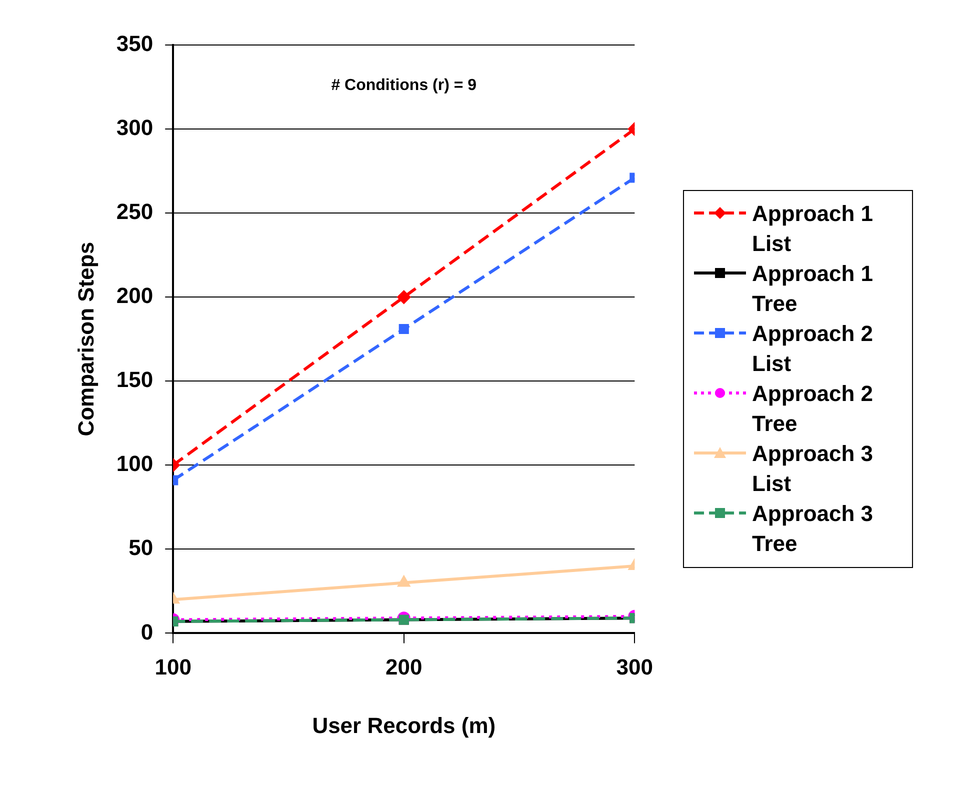 The image size is (979, 794). Describe the element at coordinates (135, 127) in the screenshot. I see `y-tick-label: 300` at that location.